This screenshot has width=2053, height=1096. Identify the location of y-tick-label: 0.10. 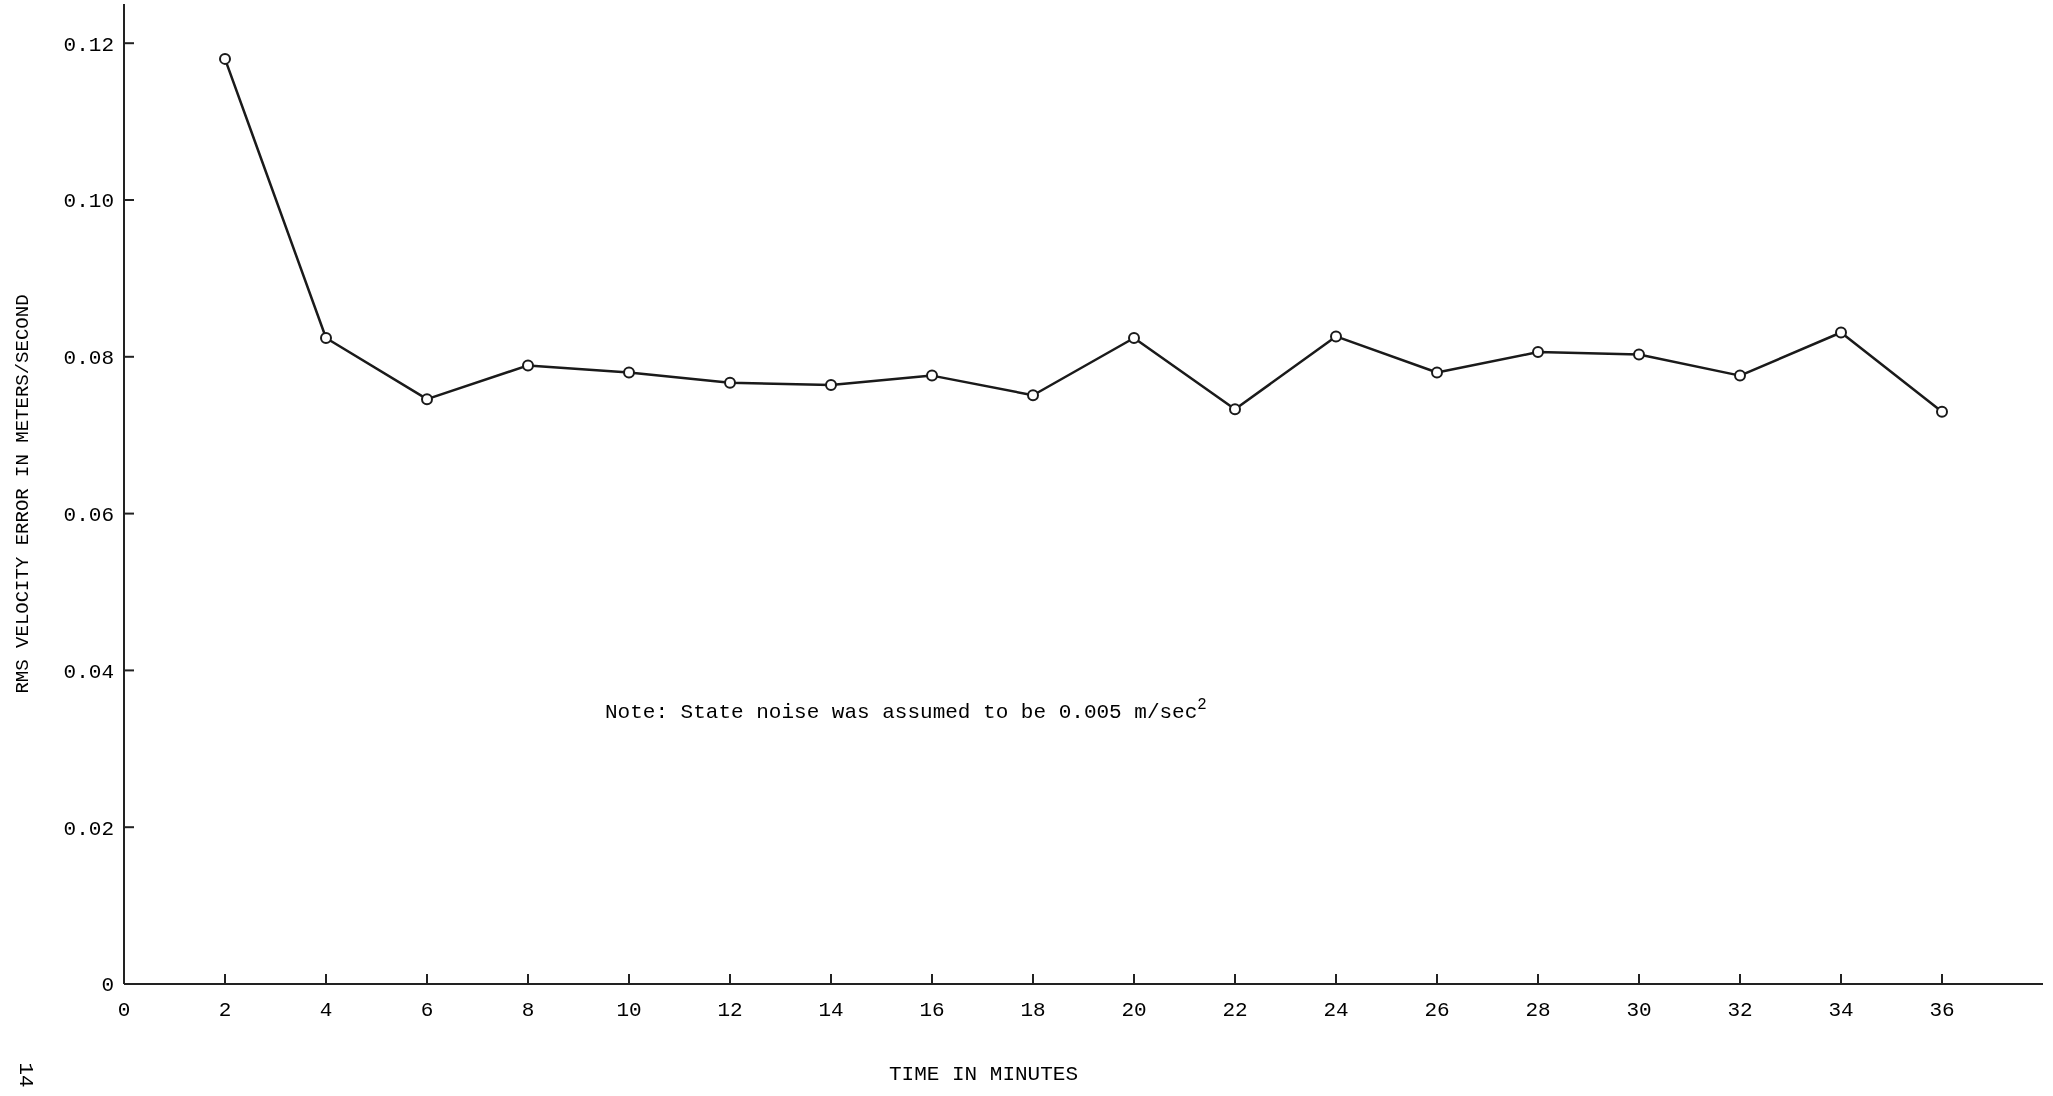
(88, 202).